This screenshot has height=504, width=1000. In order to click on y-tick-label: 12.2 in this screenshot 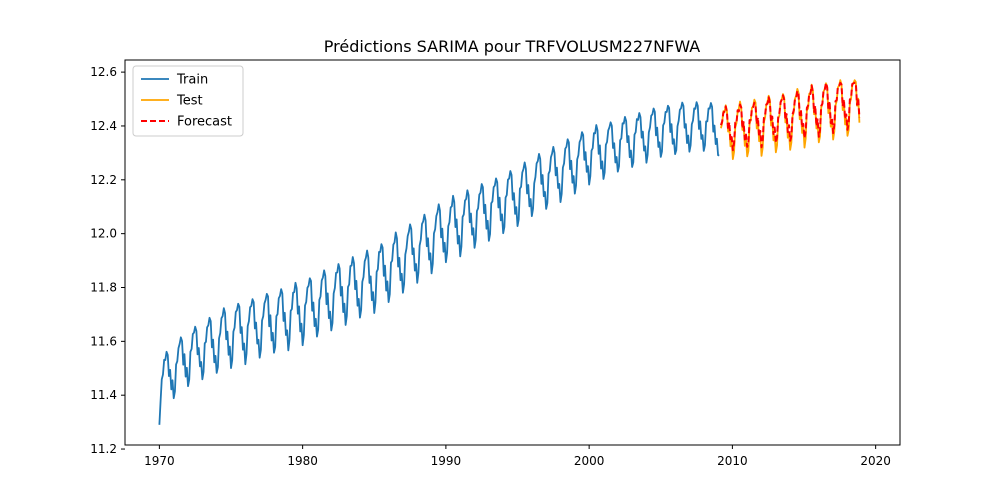, I will do `click(103, 180)`.